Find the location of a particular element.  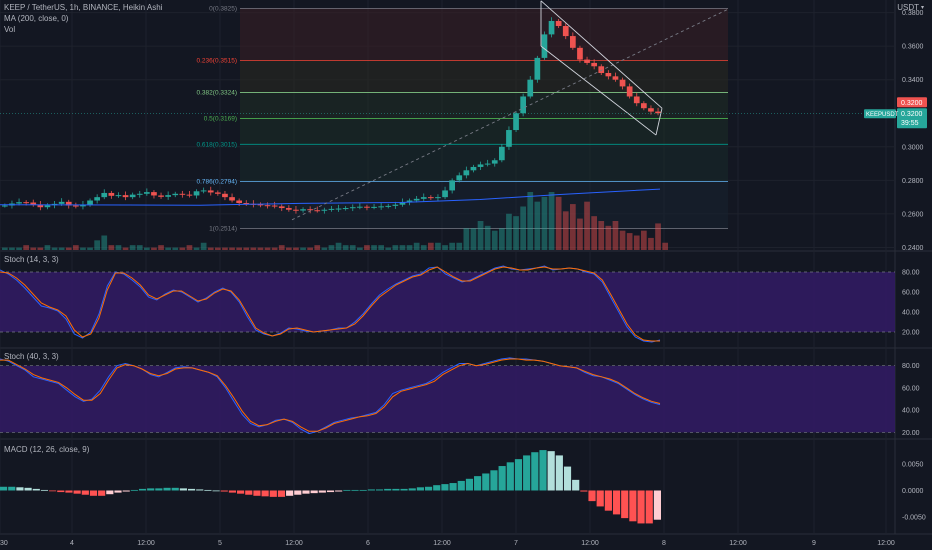

x-tick-label: 8 is located at coordinates (664, 543).